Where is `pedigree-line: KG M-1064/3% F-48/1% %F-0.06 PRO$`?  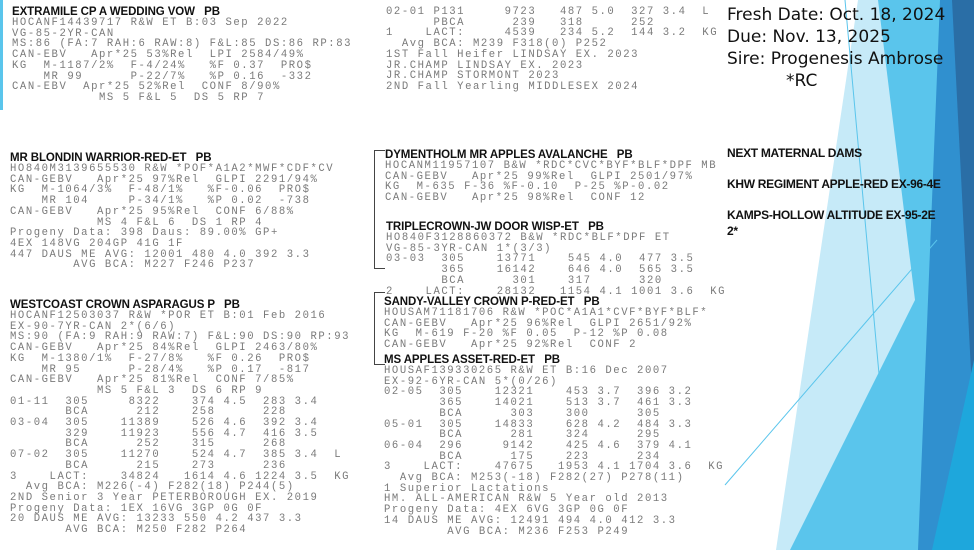 pedigree-line: KG M-1064/3% F-48/1% %F-0.06 PRO$ is located at coordinates (160, 190).